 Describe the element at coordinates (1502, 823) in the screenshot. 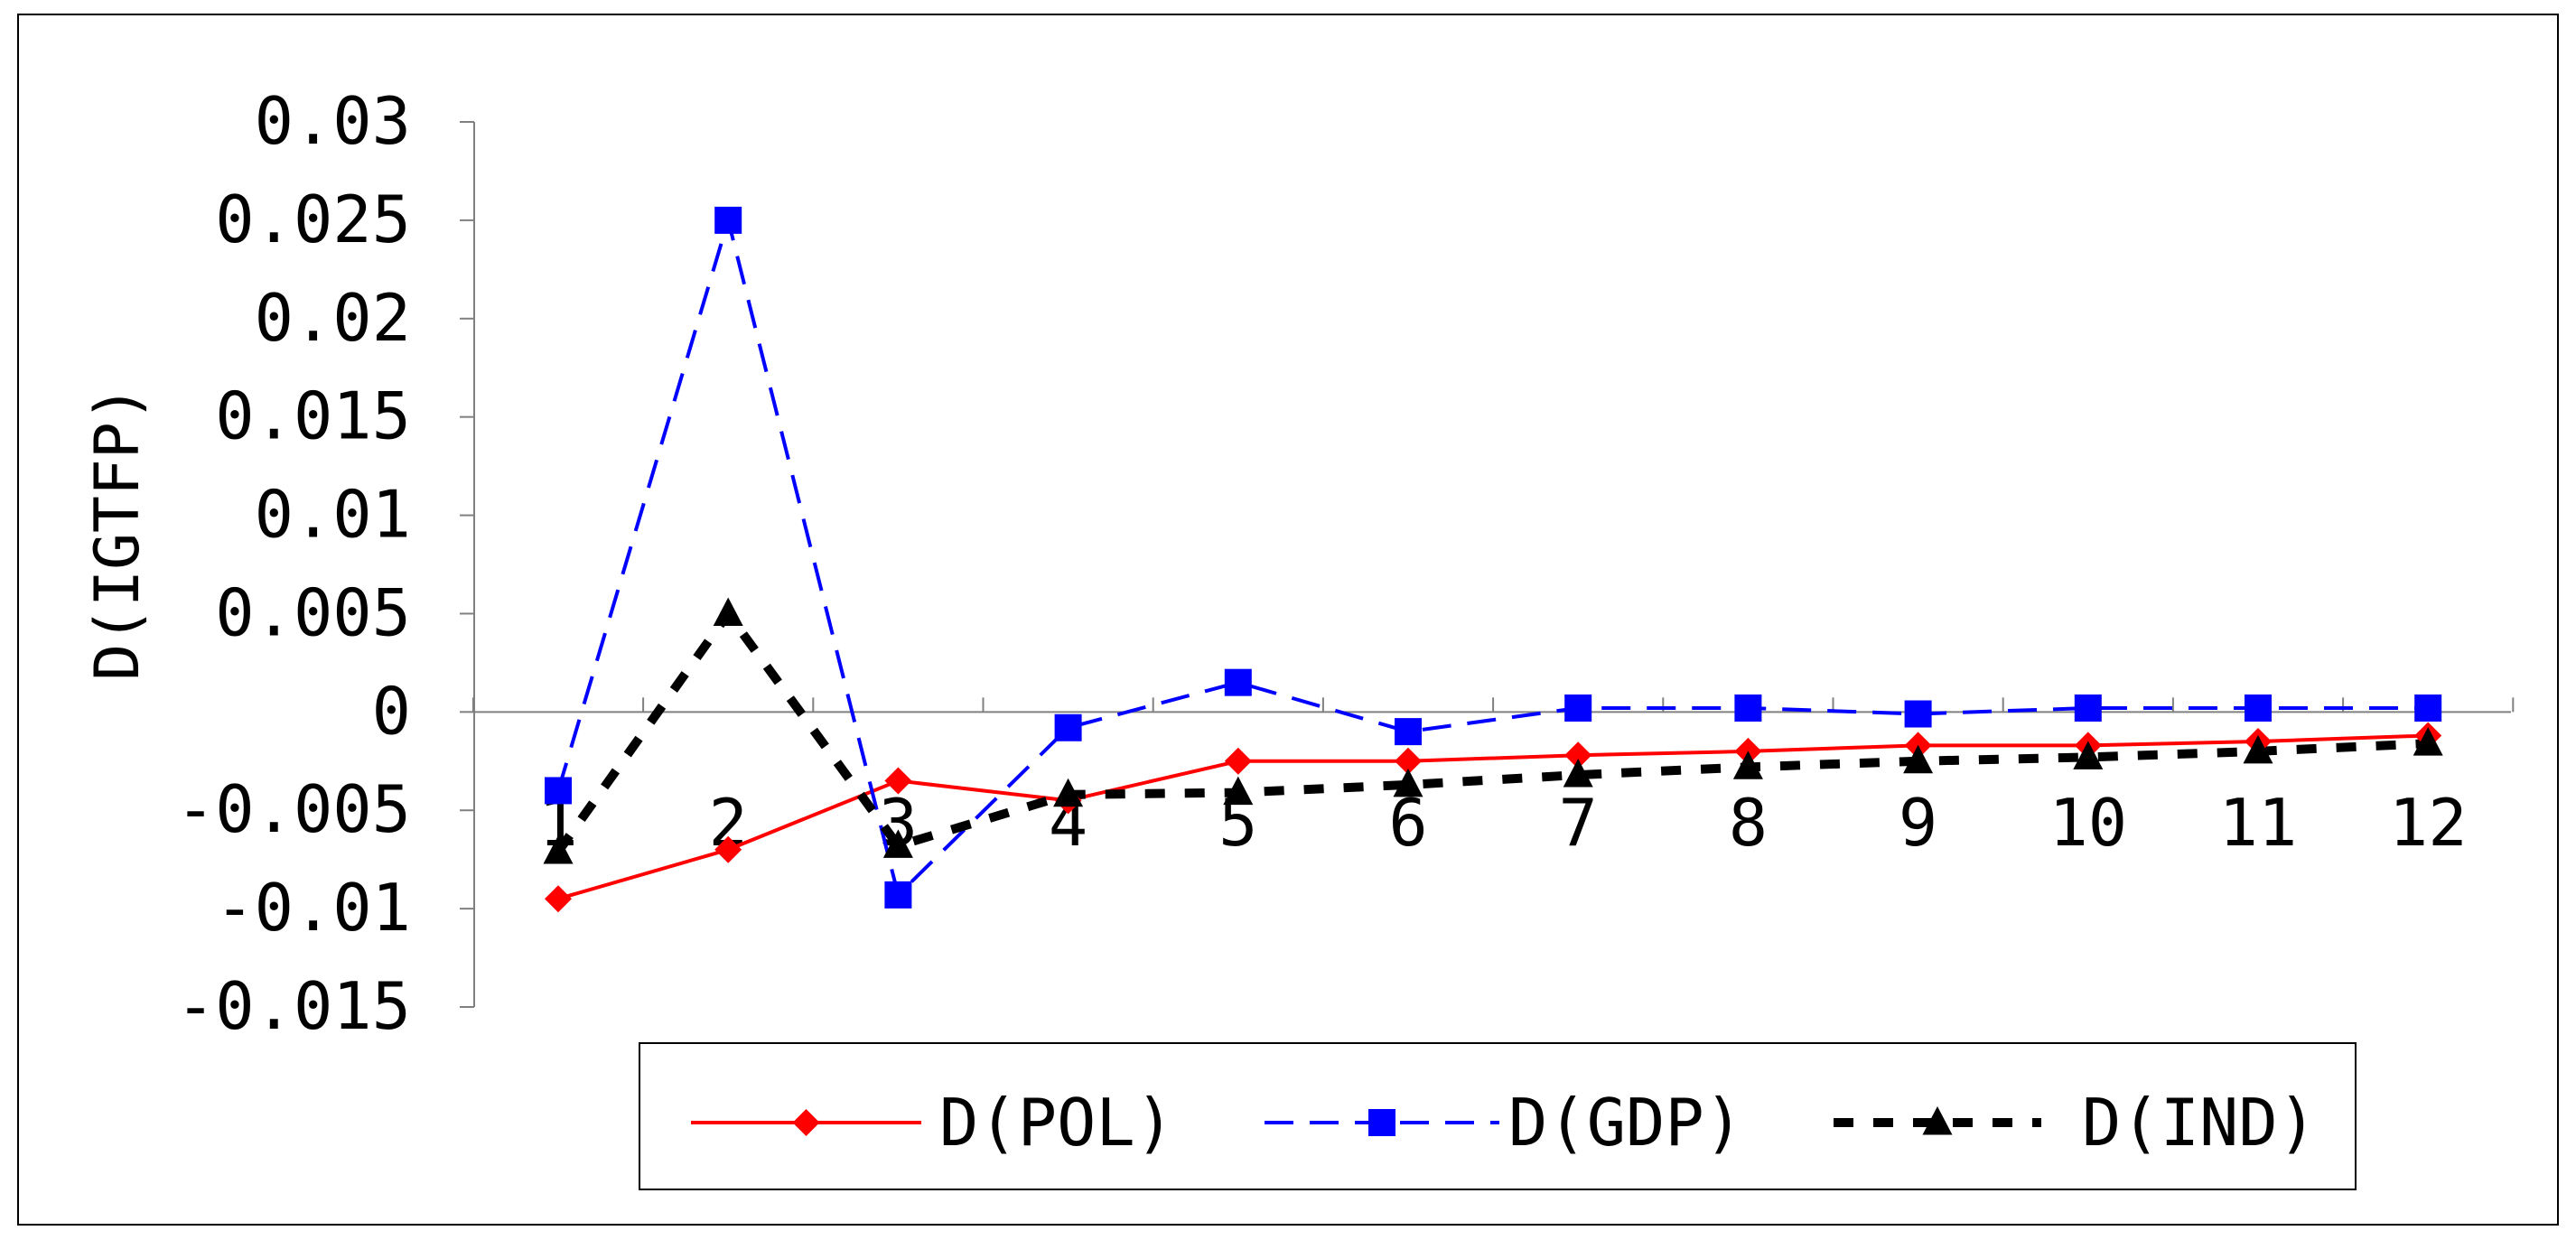

I see `x-tick-labels: 1 2 3 4 5 6 7 8 9 10 11 12` at that location.